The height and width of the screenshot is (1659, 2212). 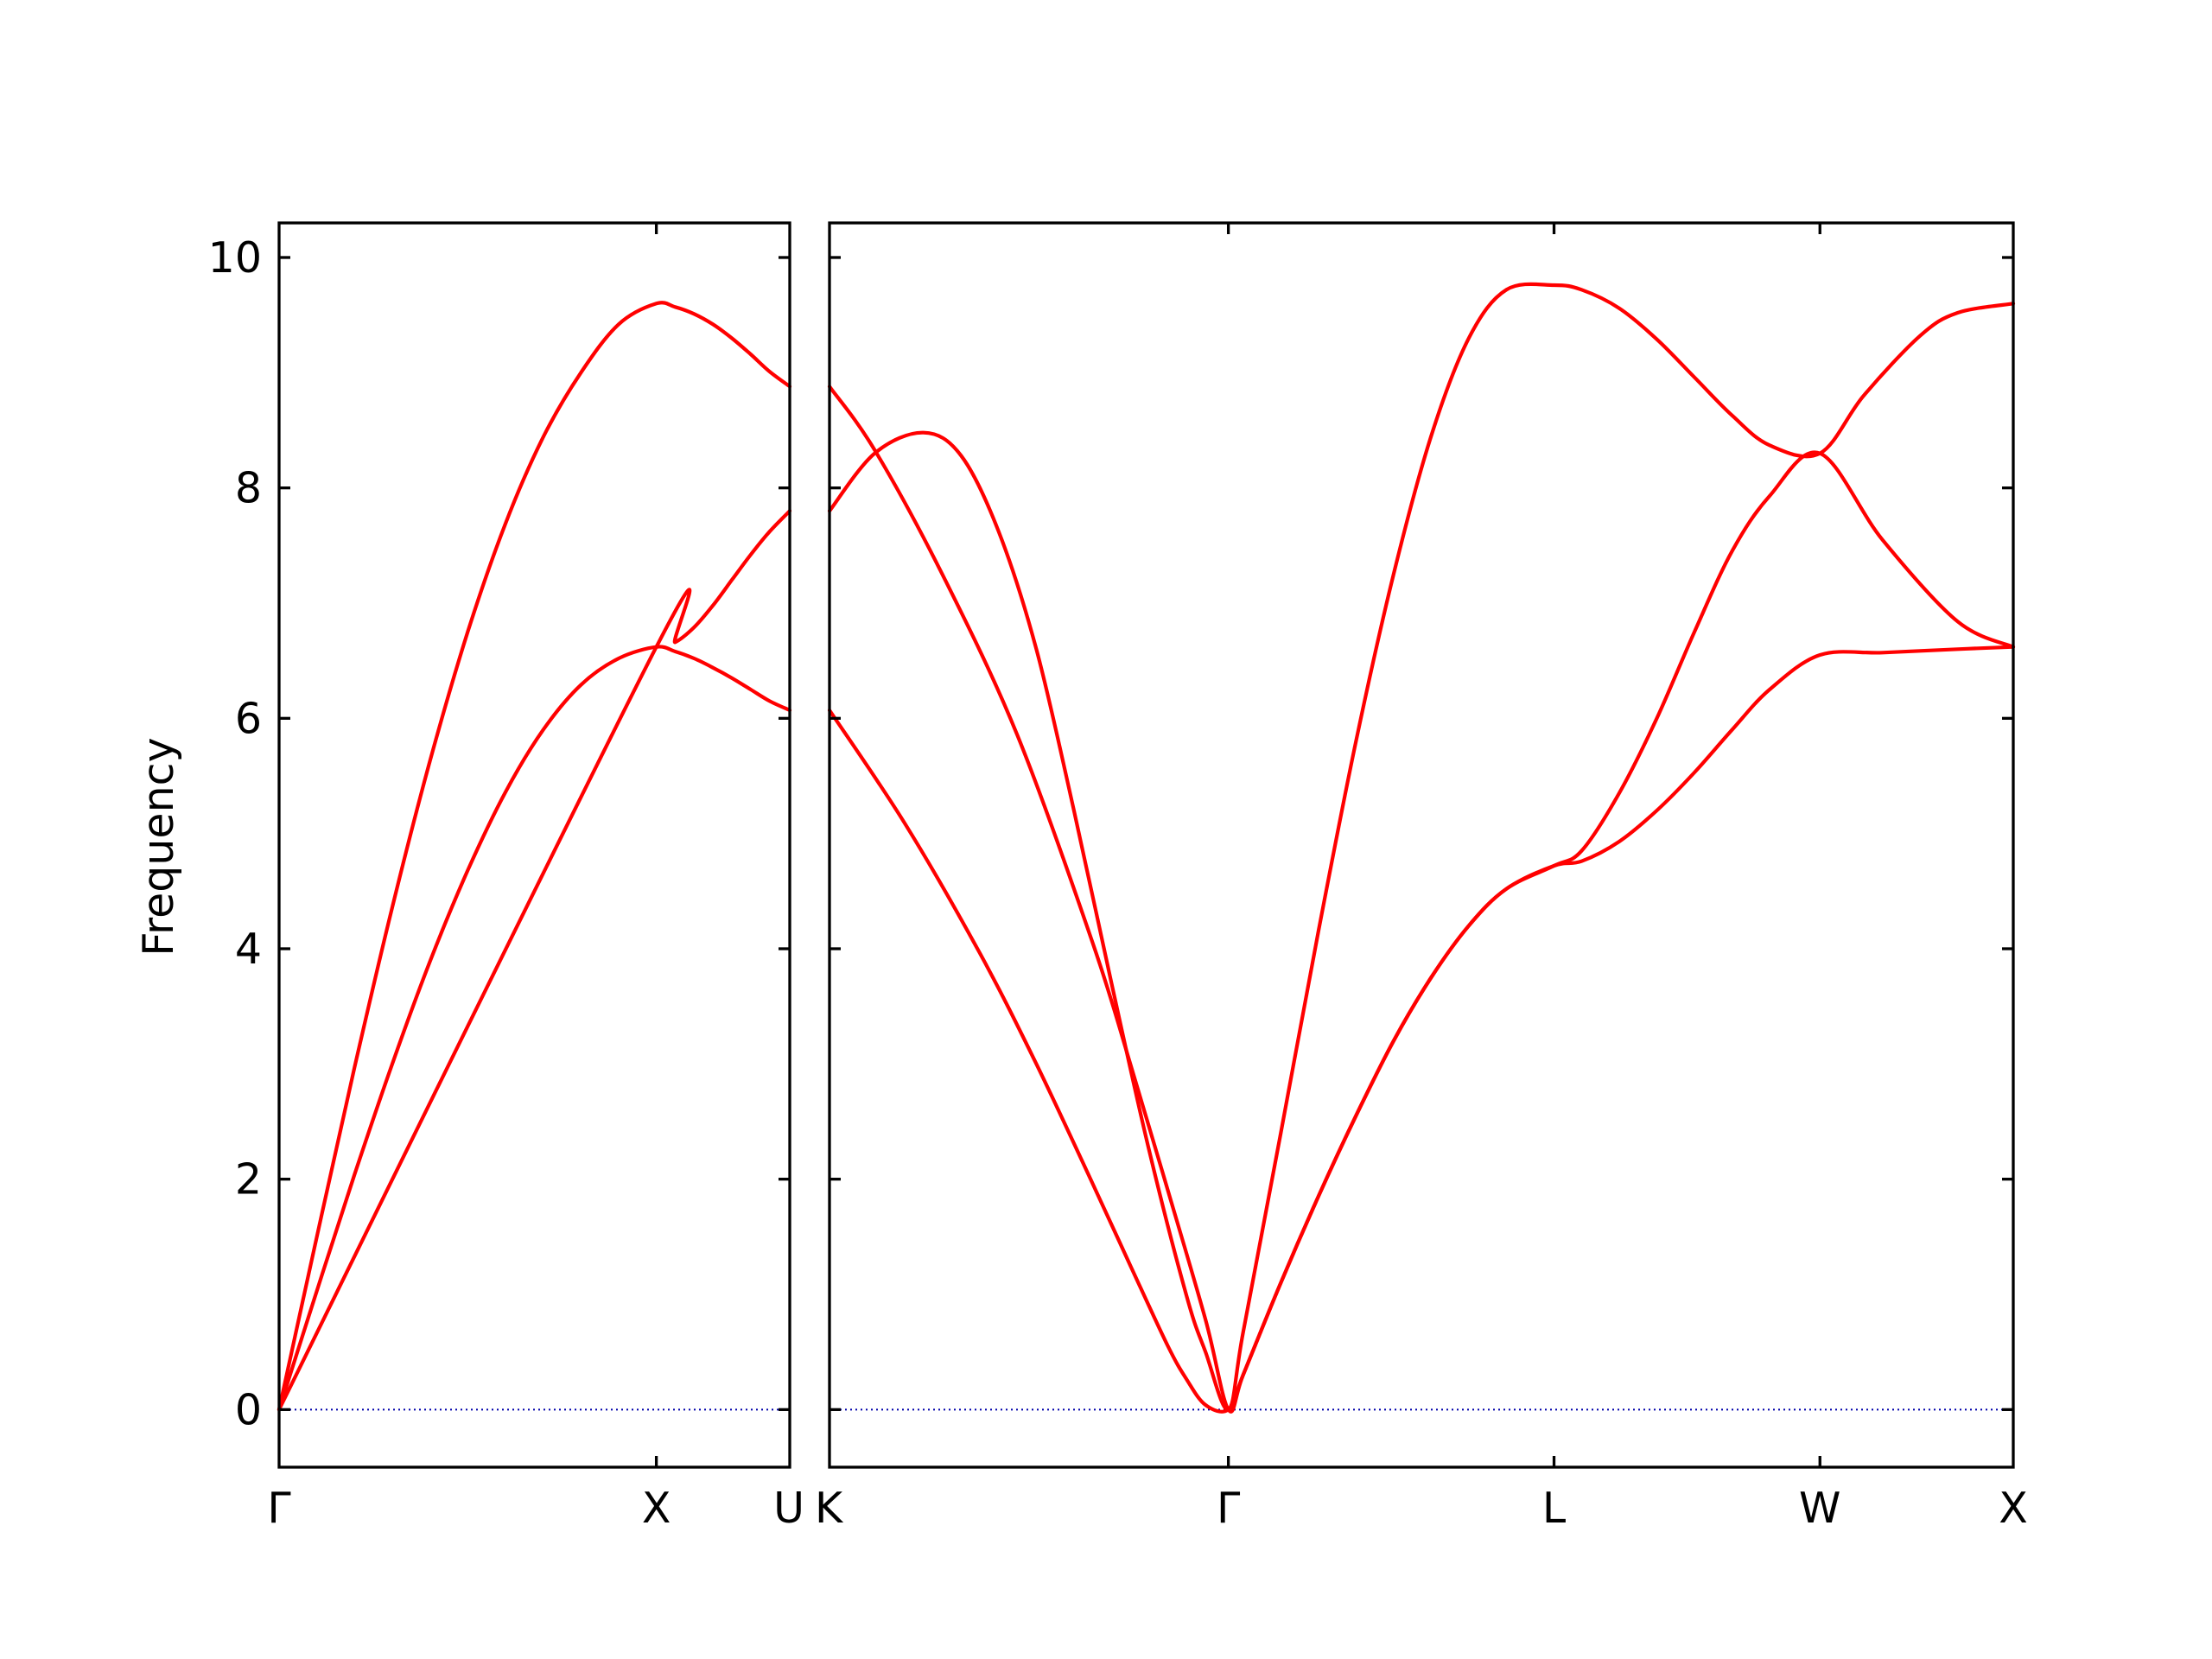 I want to click on y-tick-label: 10, so click(x=235, y=258).